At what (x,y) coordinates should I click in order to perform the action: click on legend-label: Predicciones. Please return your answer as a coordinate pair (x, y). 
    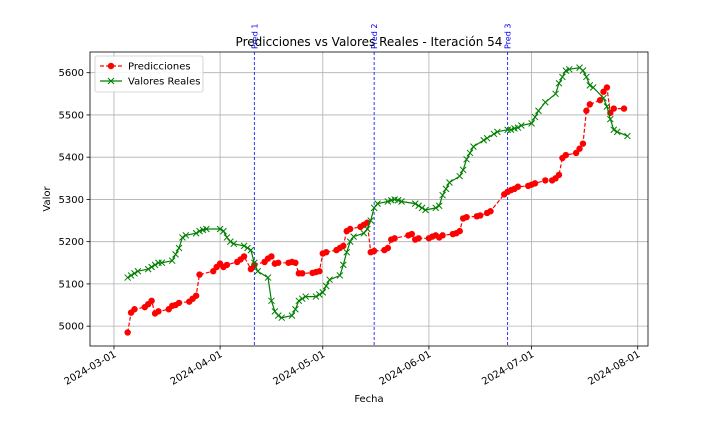
    Looking at the image, I should click on (159, 67).